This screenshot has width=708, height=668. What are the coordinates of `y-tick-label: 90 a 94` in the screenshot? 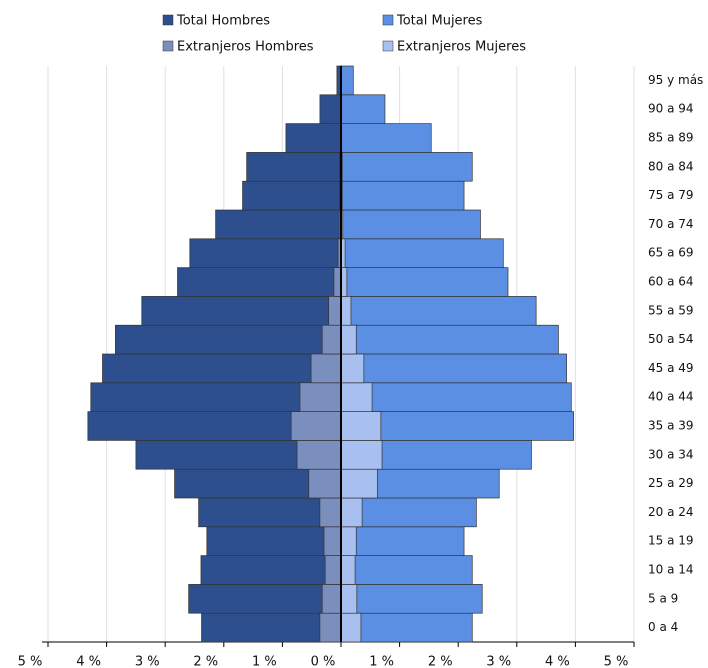 It's located at (671, 109).